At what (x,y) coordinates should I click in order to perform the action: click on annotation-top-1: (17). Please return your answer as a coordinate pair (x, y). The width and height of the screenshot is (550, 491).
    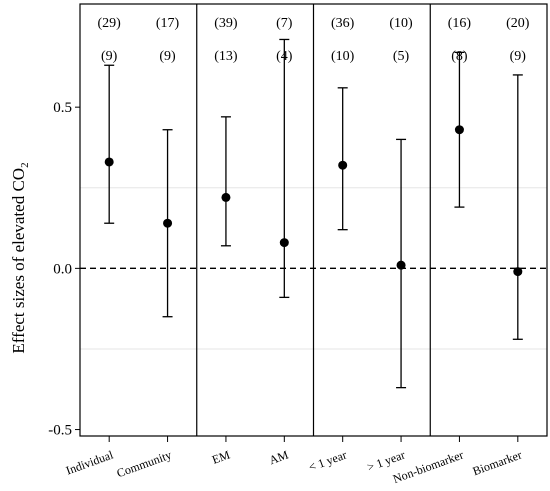
    Looking at the image, I should click on (168, 23).